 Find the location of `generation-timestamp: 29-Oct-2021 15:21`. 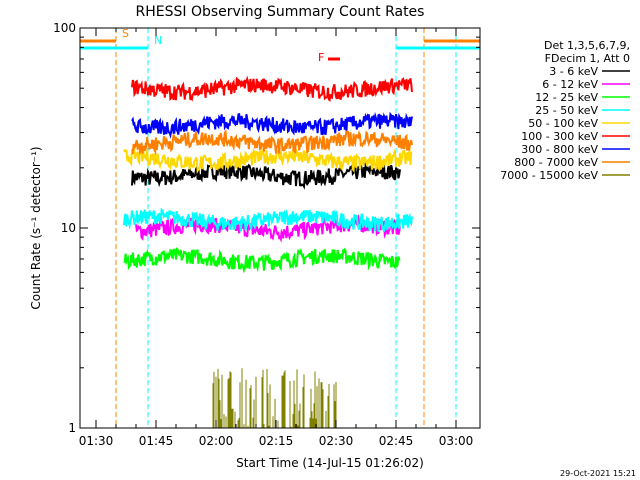

generation-timestamp: 29-Oct-2021 15:21 is located at coordinates (598, 473).